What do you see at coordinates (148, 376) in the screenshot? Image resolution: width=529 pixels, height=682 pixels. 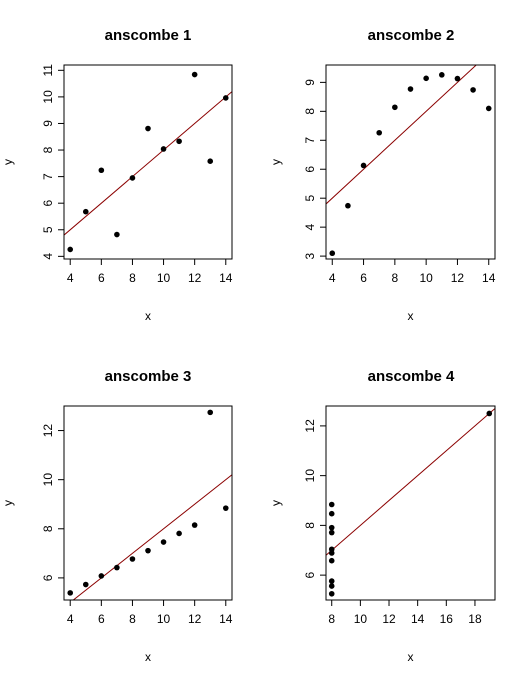 I see `panel-title: anscombe 3` at bounding box center [148, 376].